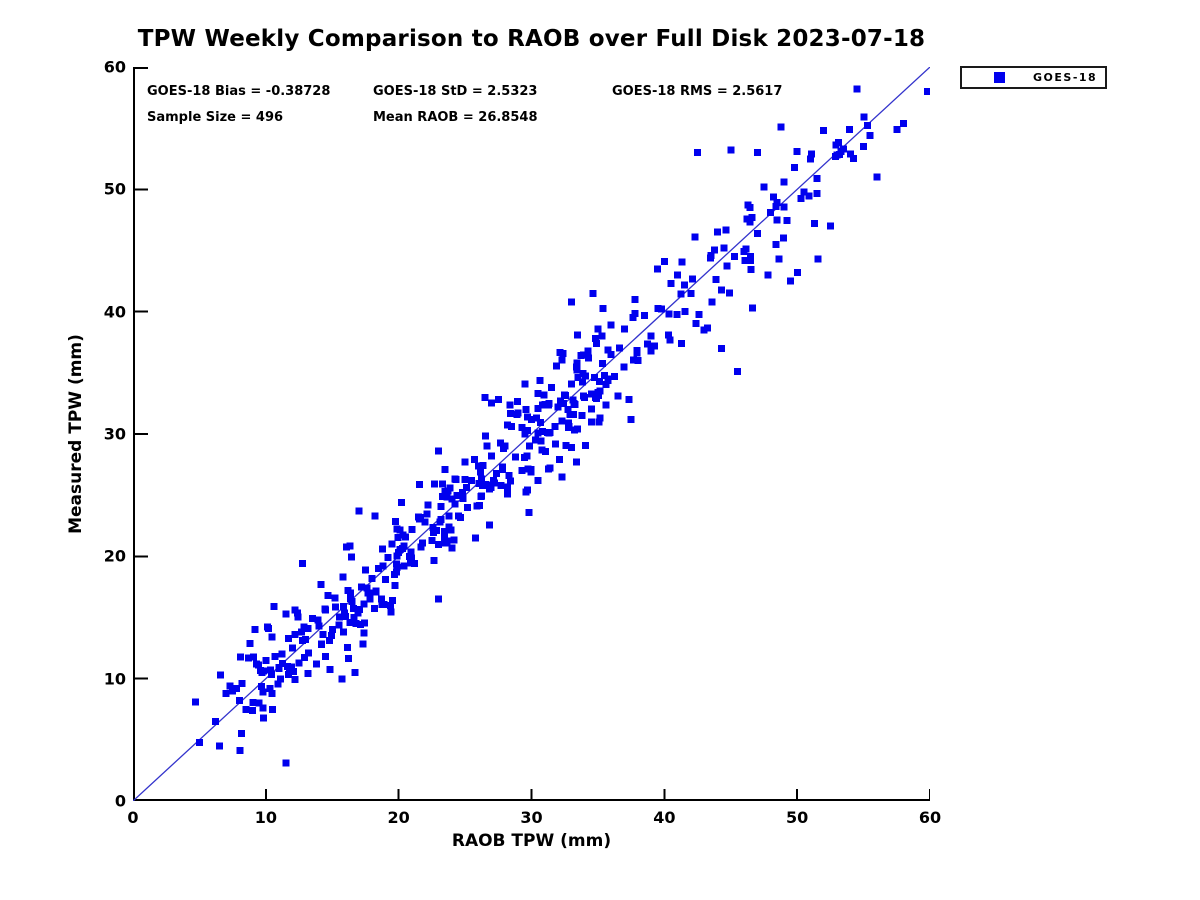  What do you see at coordinates (76, 434) in the screenshot?
I see `y-axis-title: Measured TPW (mm)` at bounding box center [76, 434].